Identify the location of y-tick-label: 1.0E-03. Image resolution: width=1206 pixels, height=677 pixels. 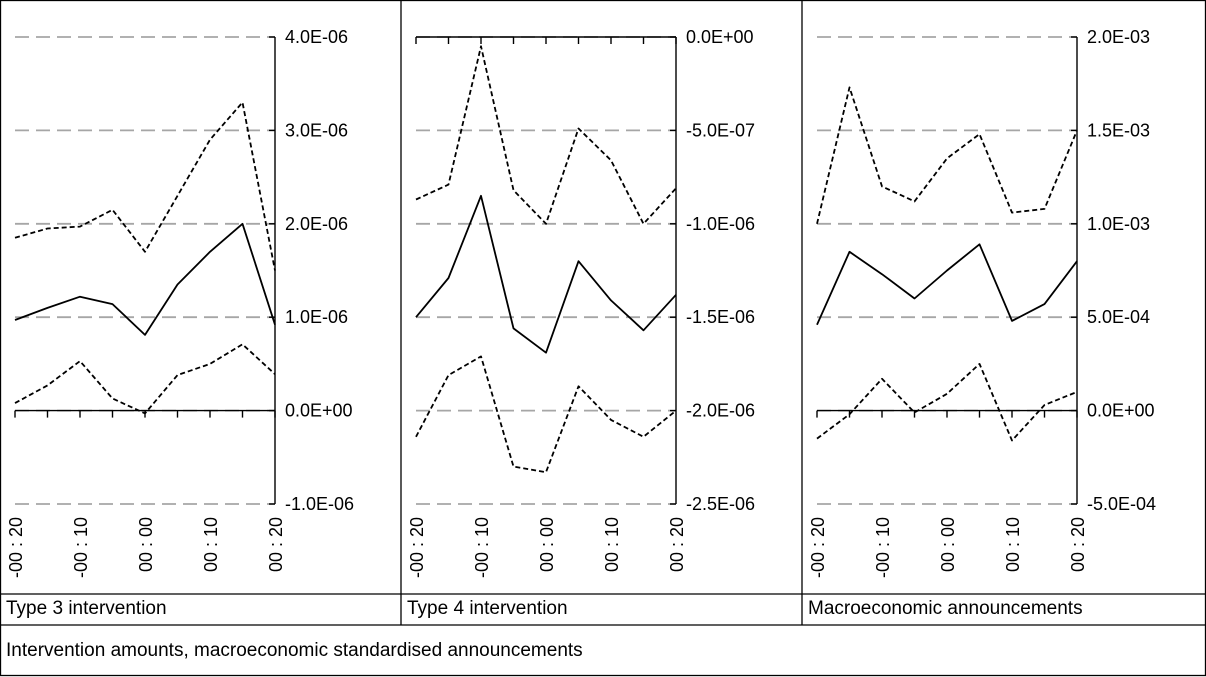
(1118, 224).